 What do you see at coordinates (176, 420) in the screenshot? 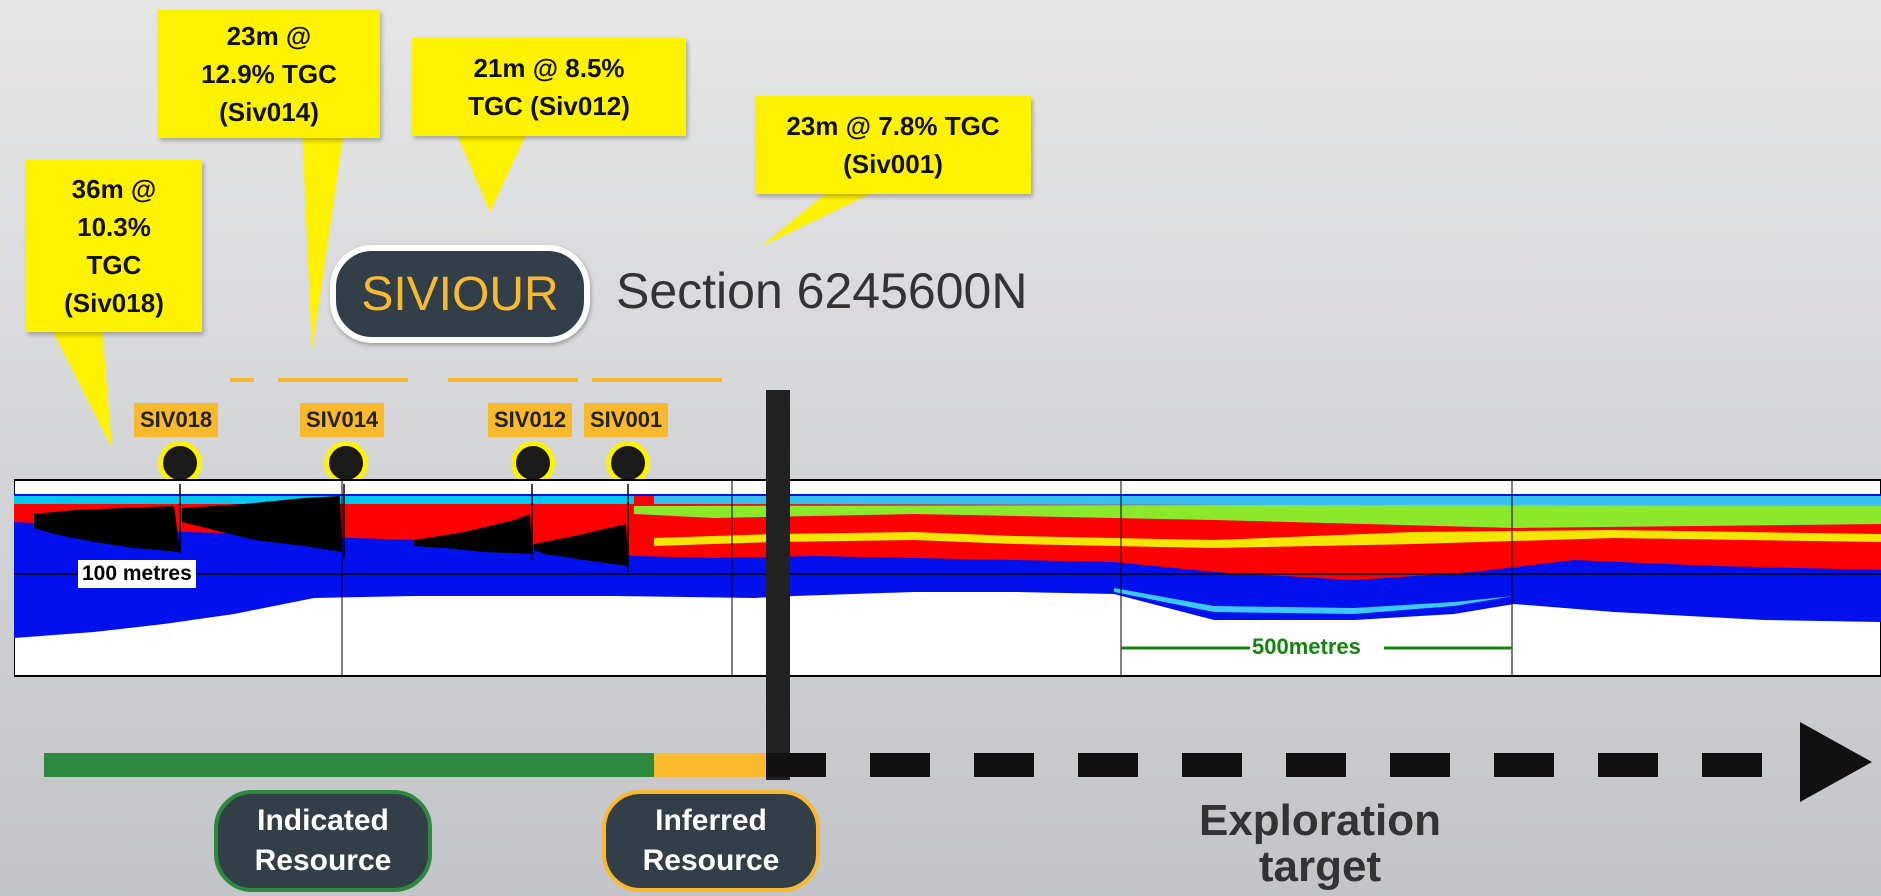
I see `drillhole-label-siv018: SIV018` at bounding box center [176, 420].